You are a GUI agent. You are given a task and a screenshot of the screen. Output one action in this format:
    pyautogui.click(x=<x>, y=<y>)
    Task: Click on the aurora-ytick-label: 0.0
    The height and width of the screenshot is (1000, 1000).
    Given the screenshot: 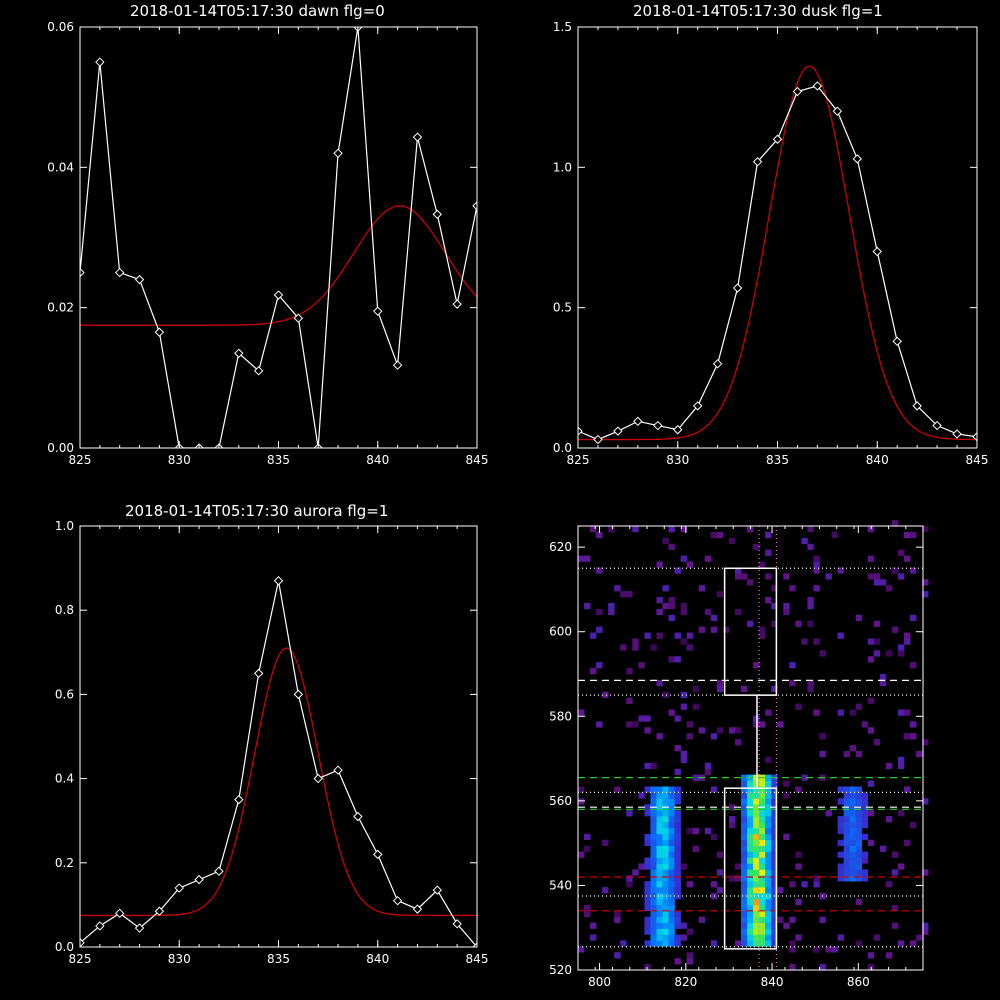 What is the action you would take?
    pyautogui.click(x=64, y=947)
    